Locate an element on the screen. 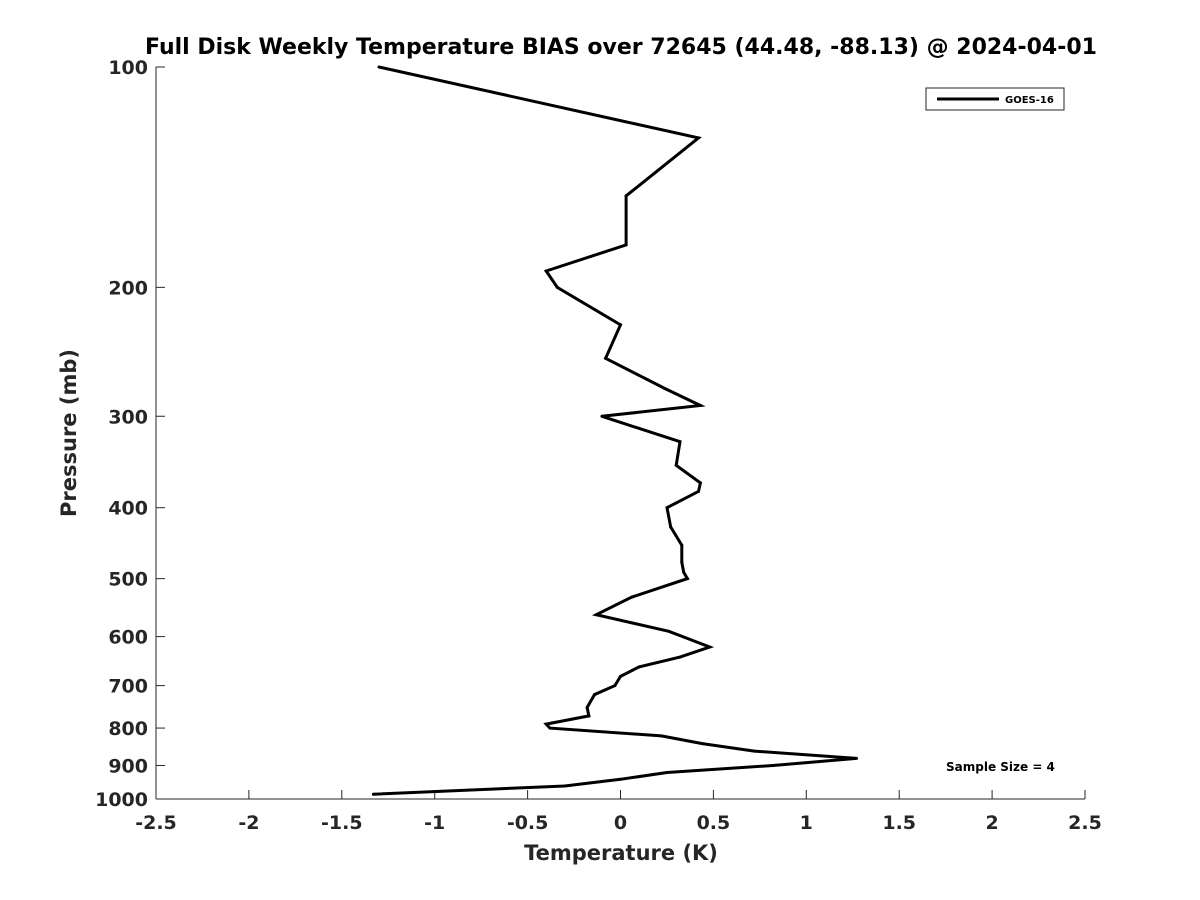 This screenshot has height=900, width=1200. y-tick-label: 800 is located at coordinates (128, 729).